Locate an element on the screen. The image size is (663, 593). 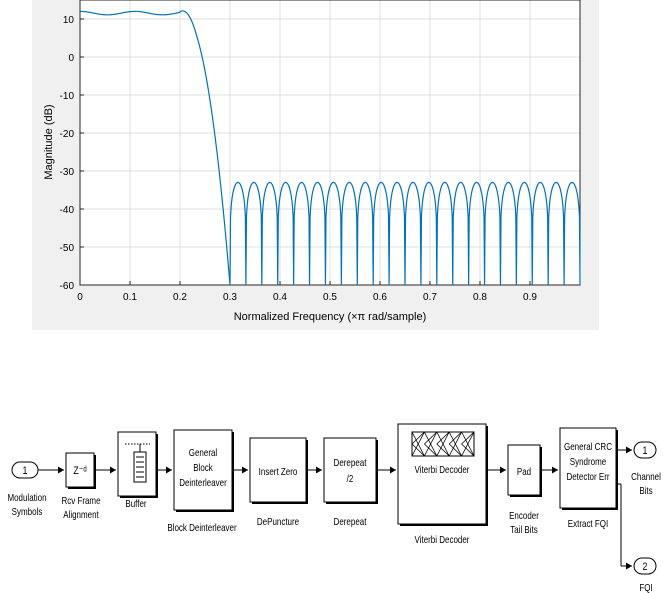
block-rcv-frame-alignment: Z⁻ᵈ Rcv Frame Alignment is located at coordinates (81, 486).